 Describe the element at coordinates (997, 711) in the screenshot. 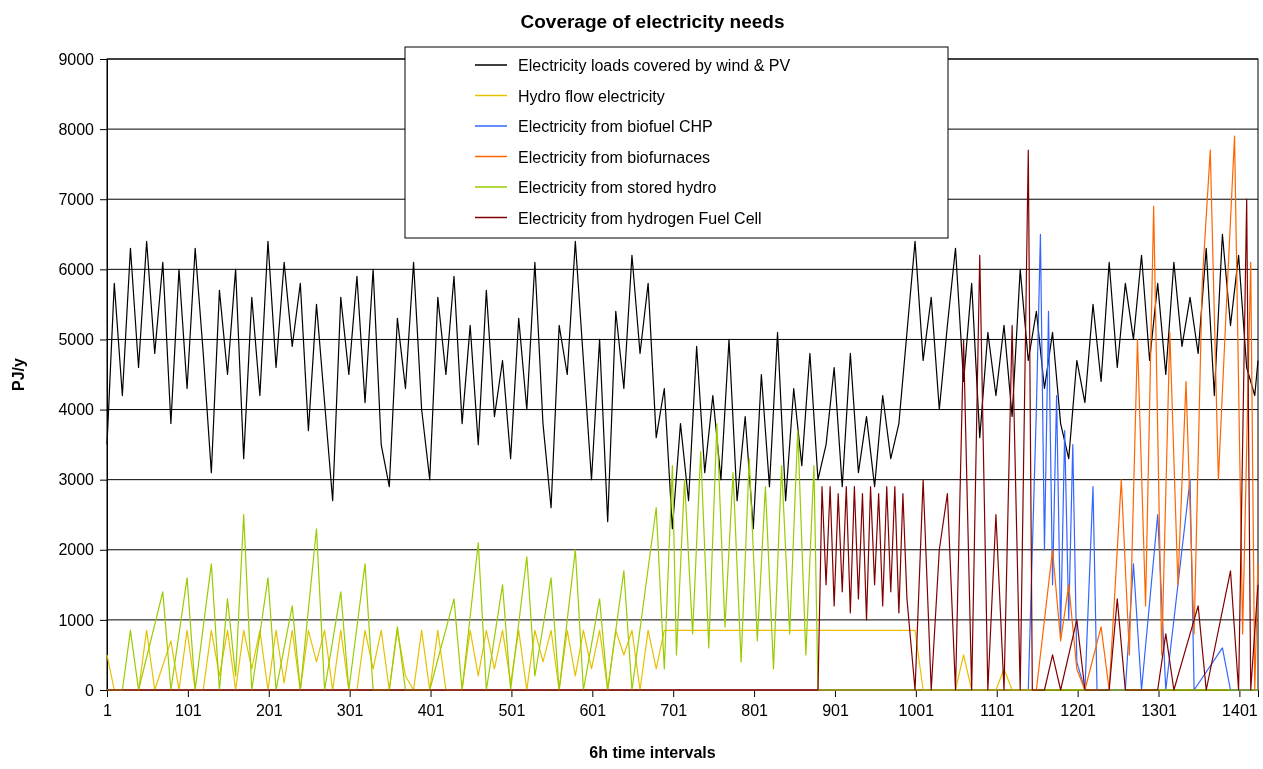

I see `x-tick-label: 1101` at that location.